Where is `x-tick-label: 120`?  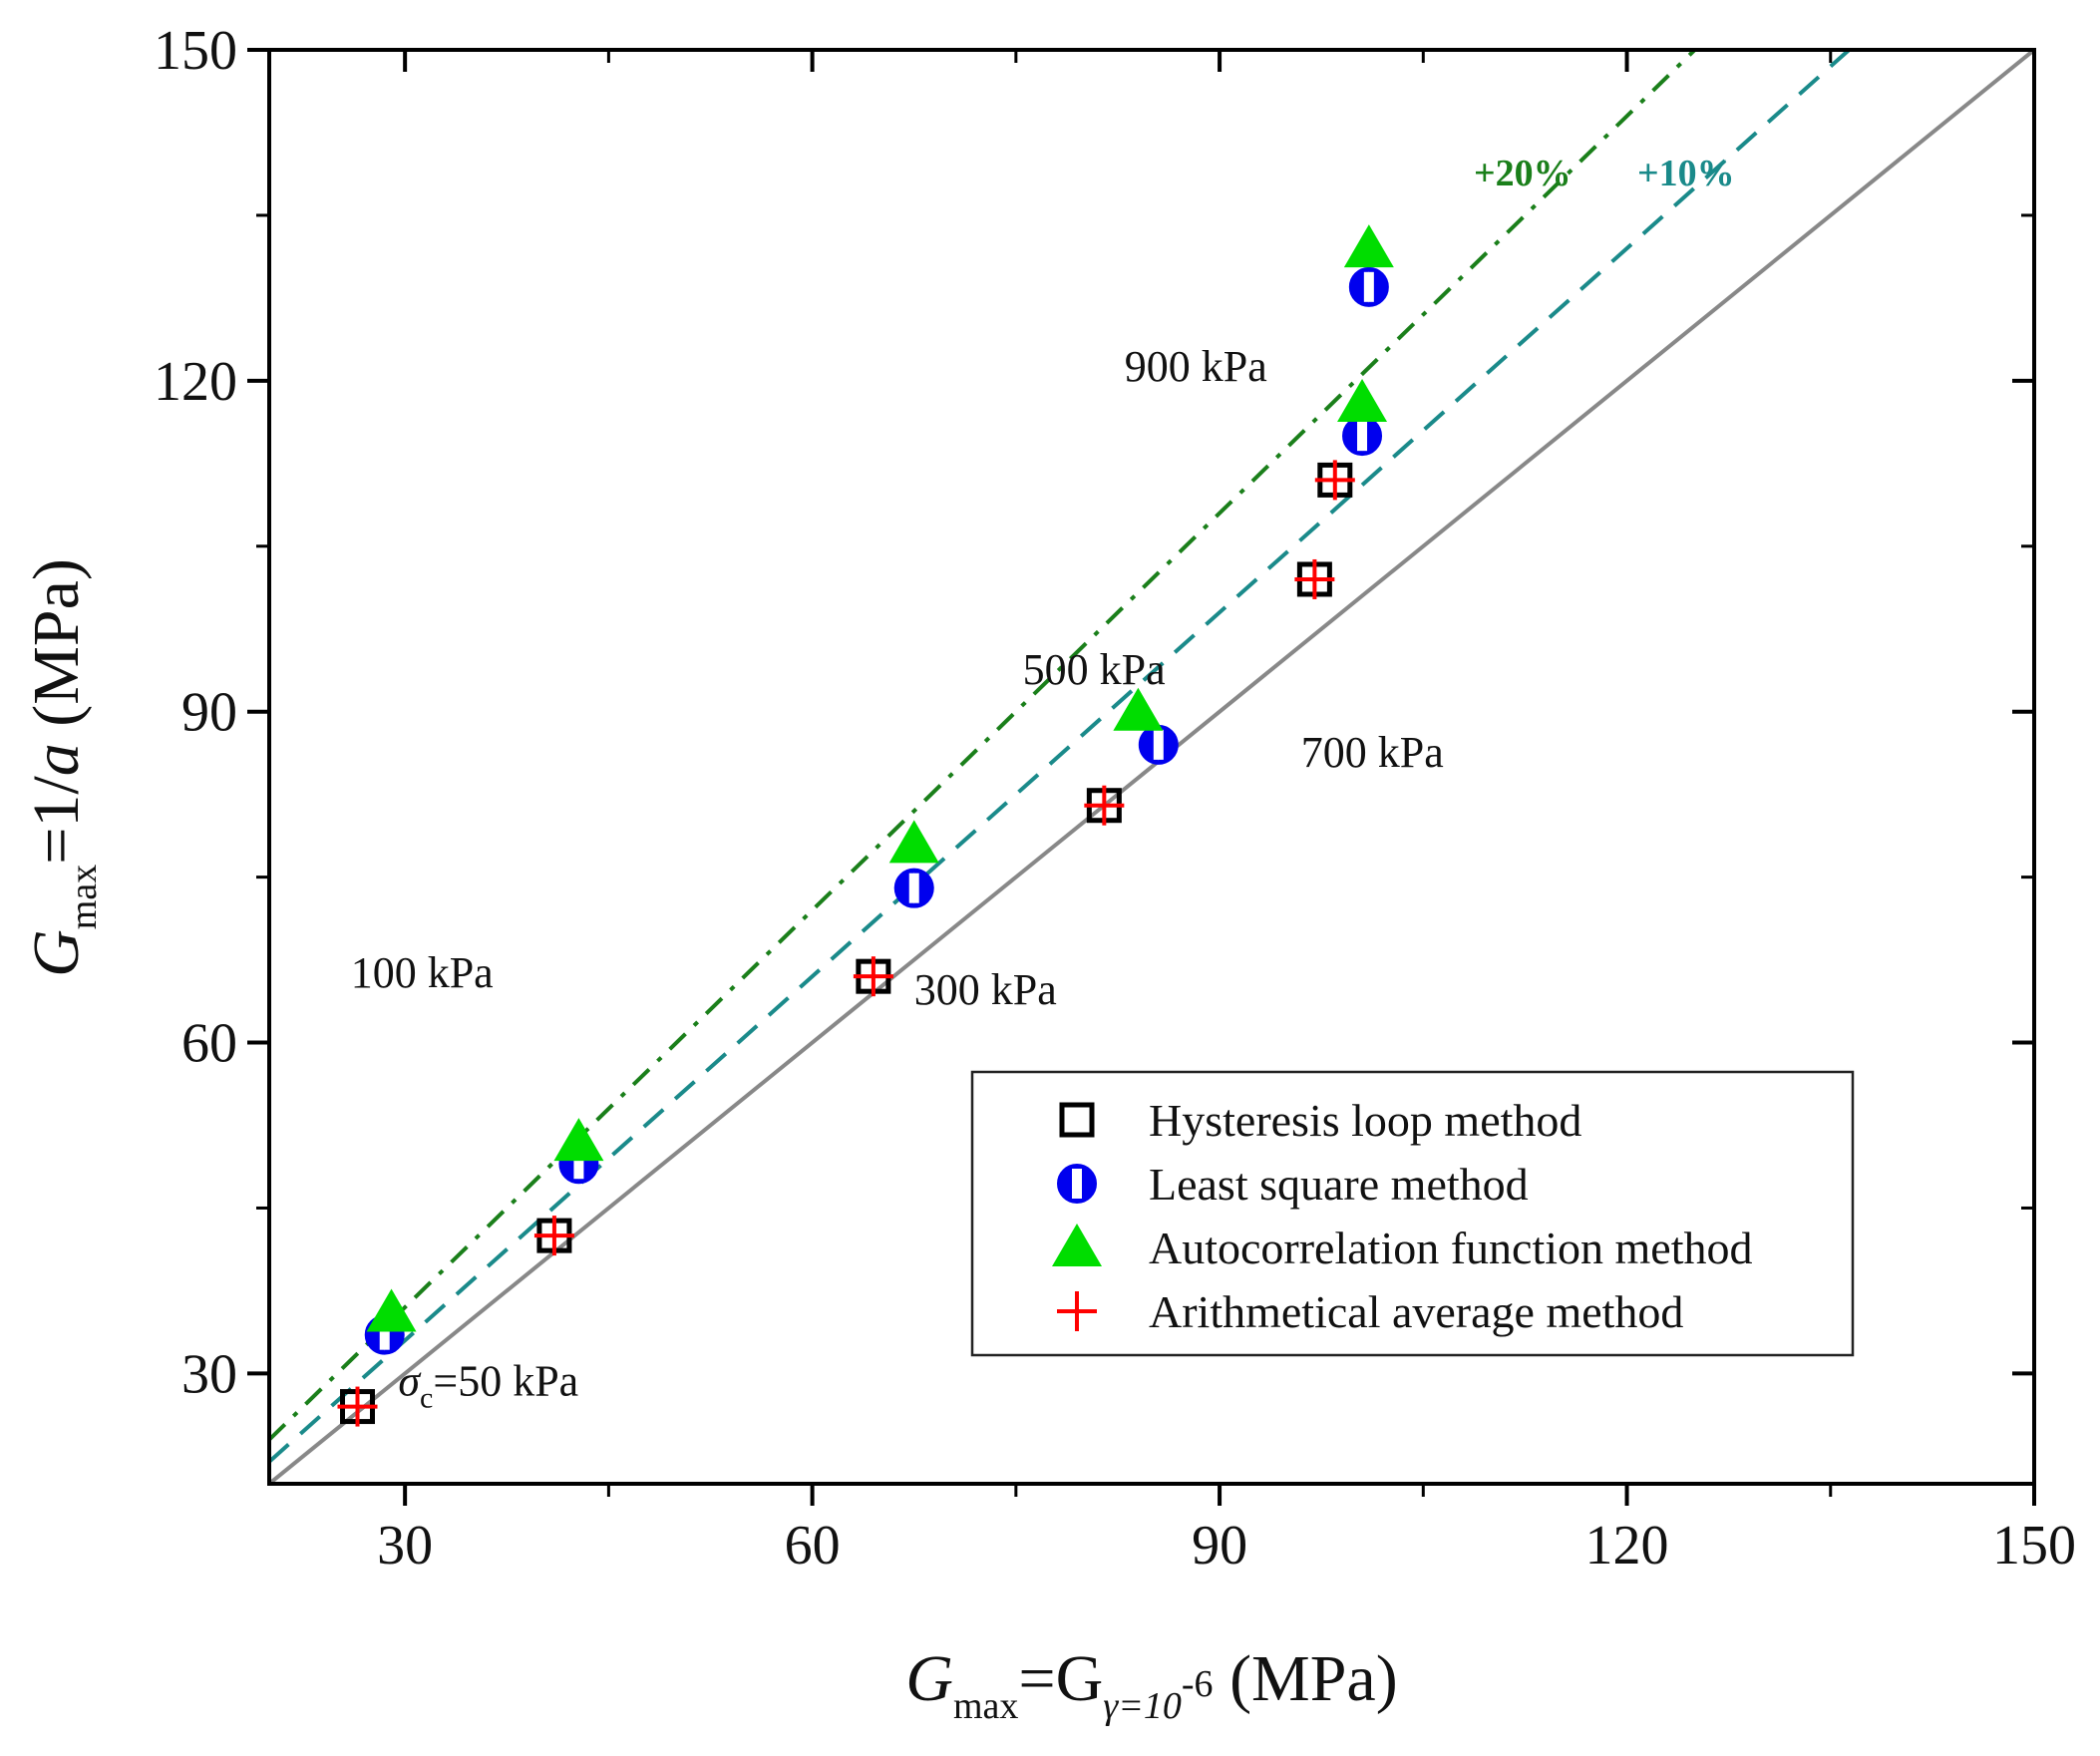 x-tick-label: 120 is located at coordinates (1627, 1546).